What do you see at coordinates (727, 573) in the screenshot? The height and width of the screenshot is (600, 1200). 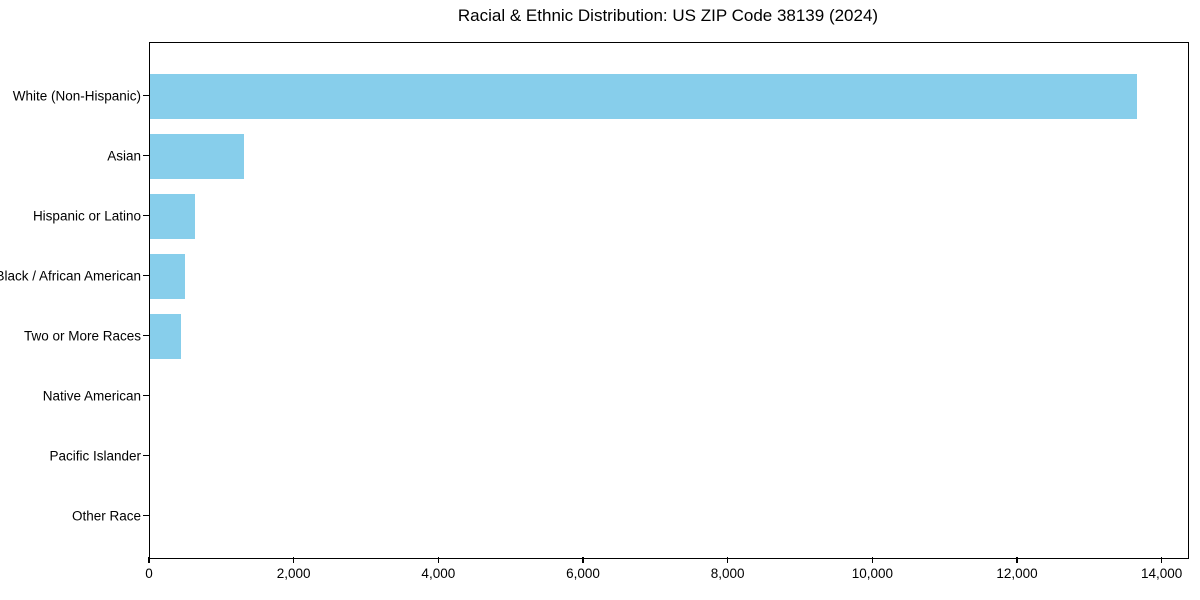 I see `x-tick-label-8000: 8,000` at bounding box center [727, 573].